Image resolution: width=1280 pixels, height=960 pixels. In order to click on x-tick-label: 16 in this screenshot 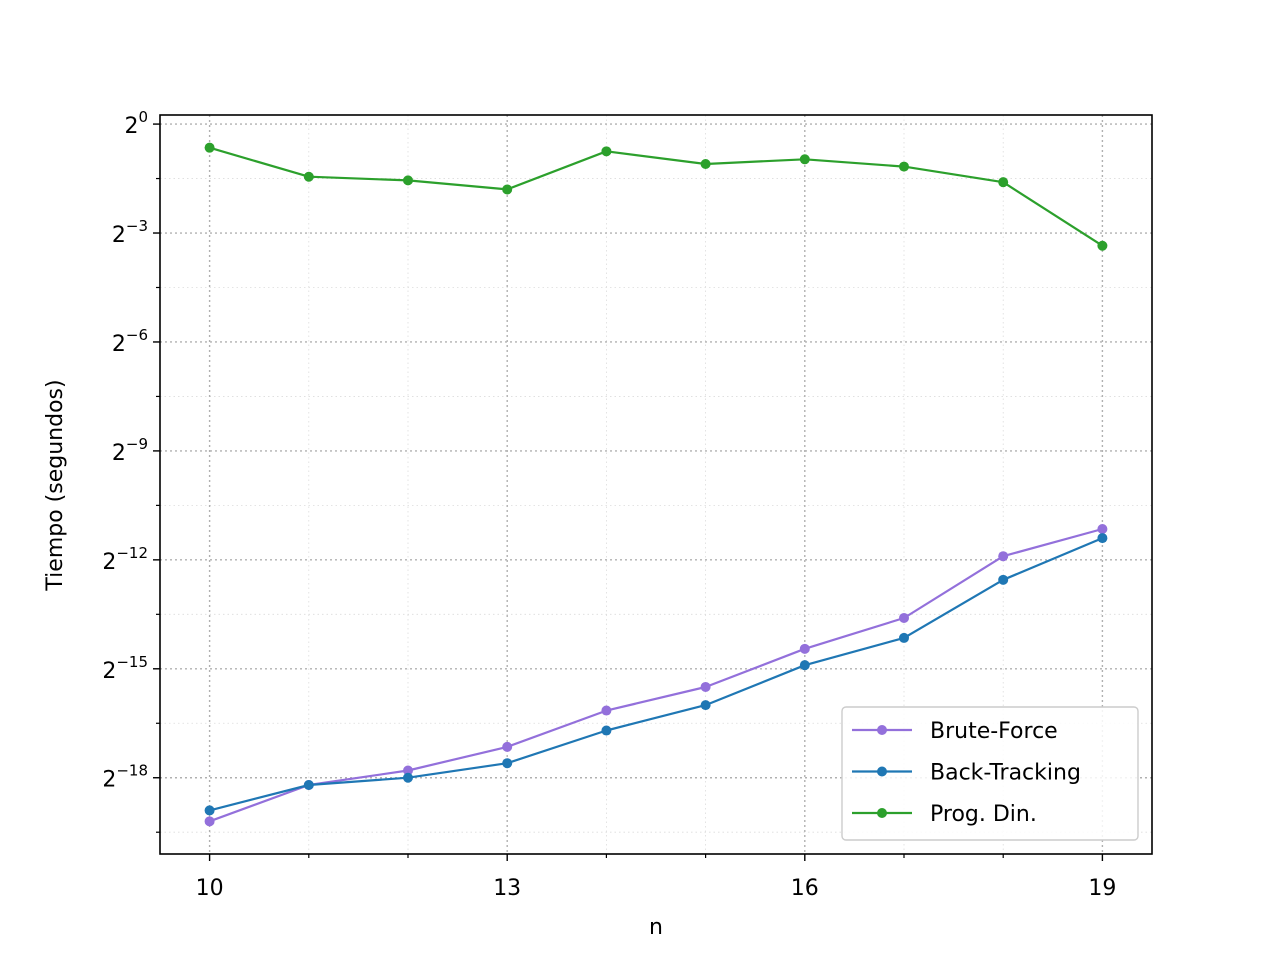, I will do `click(805, 888)`.